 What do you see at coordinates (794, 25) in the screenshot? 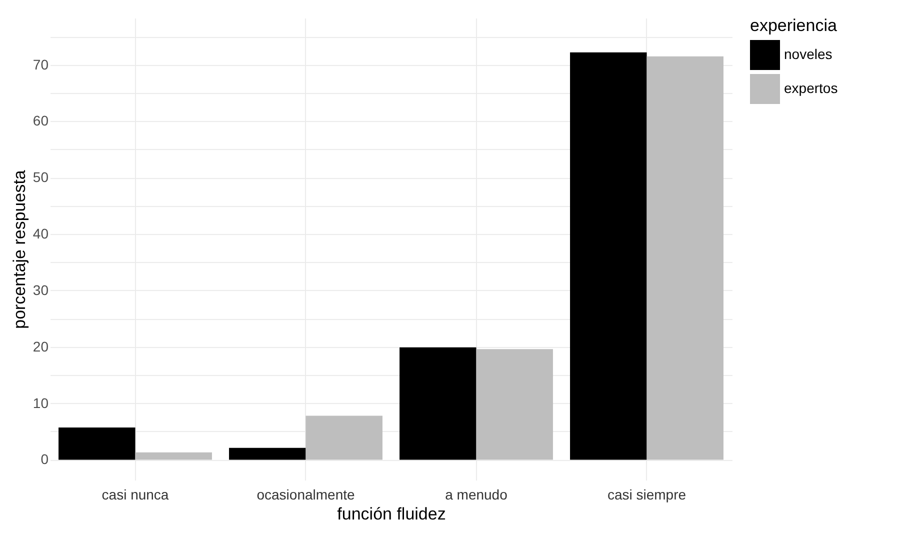
I see `legend-title: experiencia` at bounding box center [794, 25].